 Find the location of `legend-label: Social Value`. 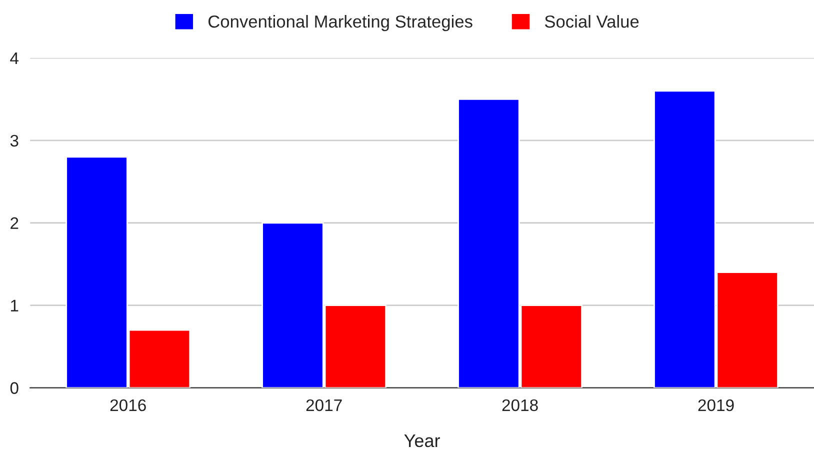

legend-label: Social Value is located at coordinates (591, 21).